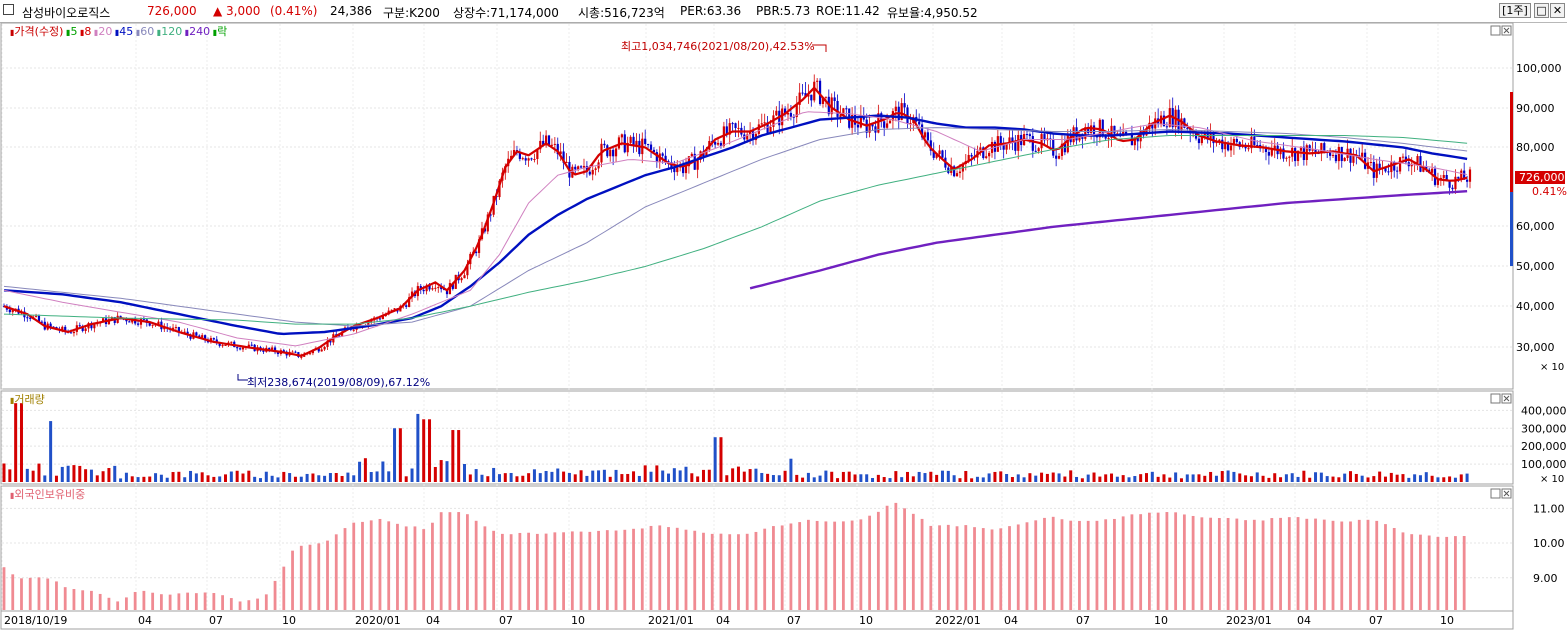 This screenshot has height=630, width=1567. Describe the element at coordinates (289, 620) in the screenshot. I see `date-tick-label: 10` at that location.